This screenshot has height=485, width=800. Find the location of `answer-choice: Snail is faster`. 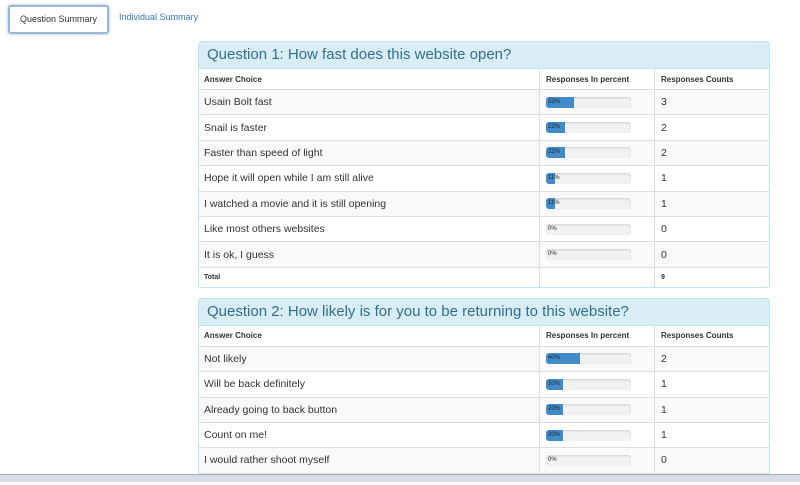

answer-choice: Snail is faster is located at coordinates (369, 127).